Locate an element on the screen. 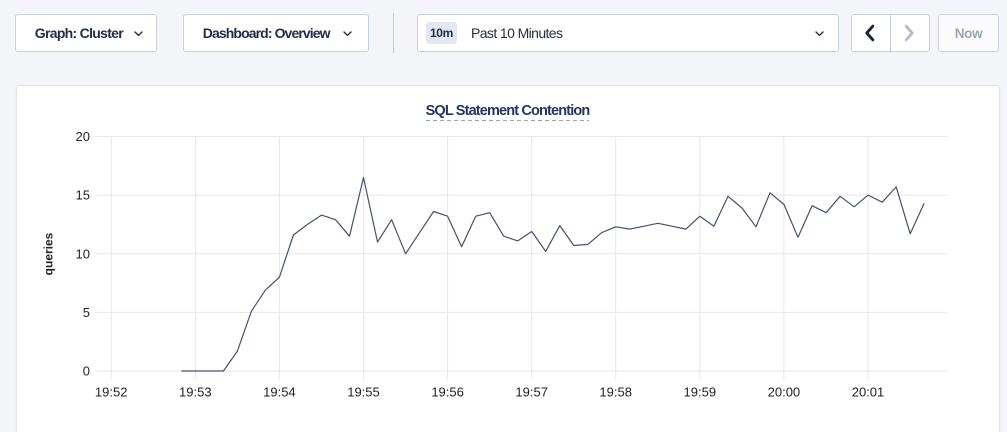 This screenshot has height=432, width=1007. svg-text: 15 is located at coordinates (83, 195).